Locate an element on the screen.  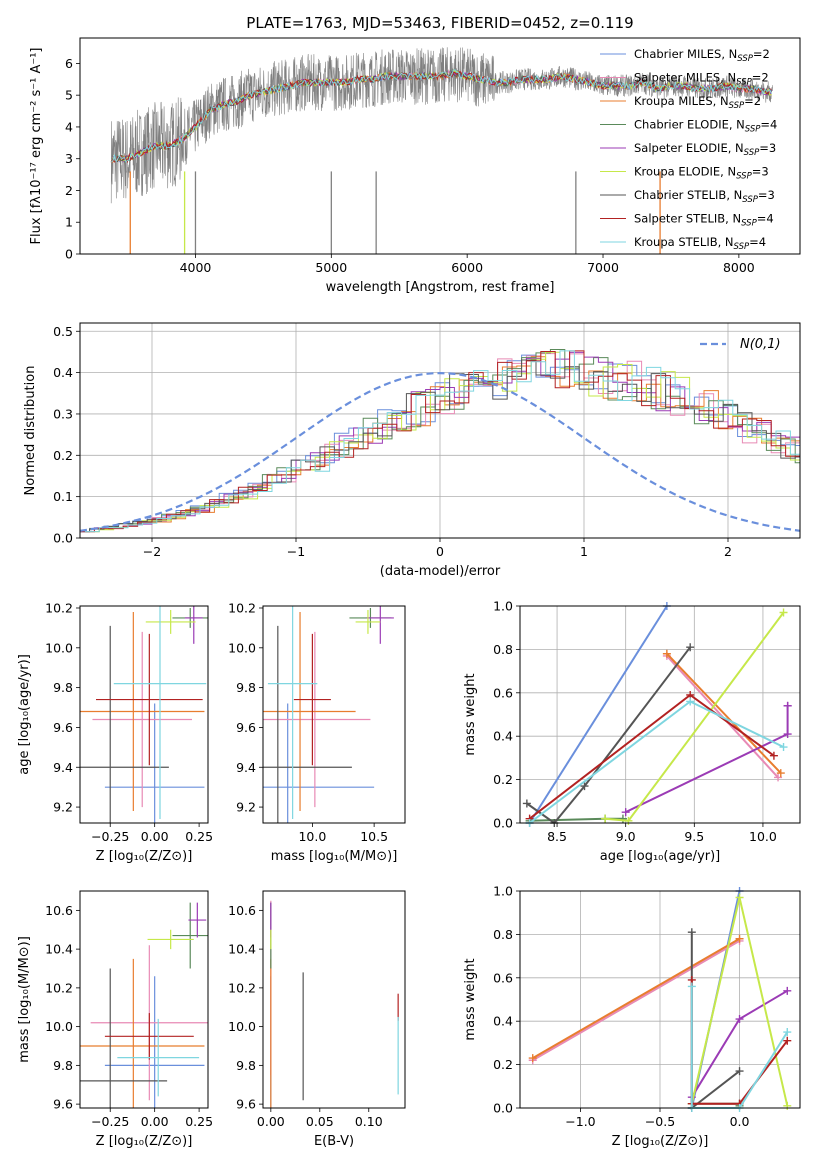
legend-label: Salpeter MILES, NSSP=2 is located at coordinates (701, 79).